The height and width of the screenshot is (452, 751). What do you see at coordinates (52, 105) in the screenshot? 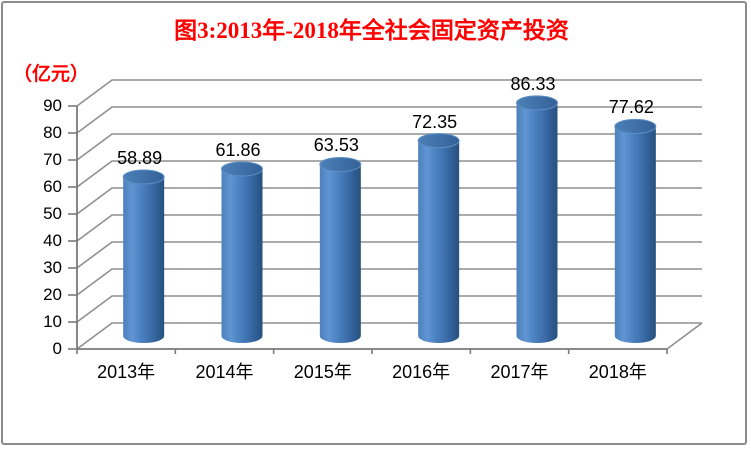
I see `y-tick-label: 90` at bounding box center [52, 105].